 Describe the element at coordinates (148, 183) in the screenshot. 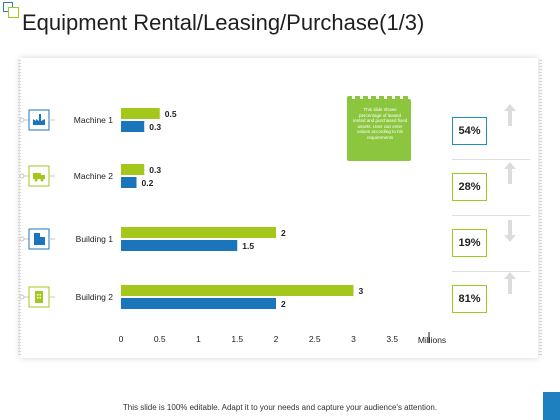

I see `bar-value-label: 0.2` at that location.